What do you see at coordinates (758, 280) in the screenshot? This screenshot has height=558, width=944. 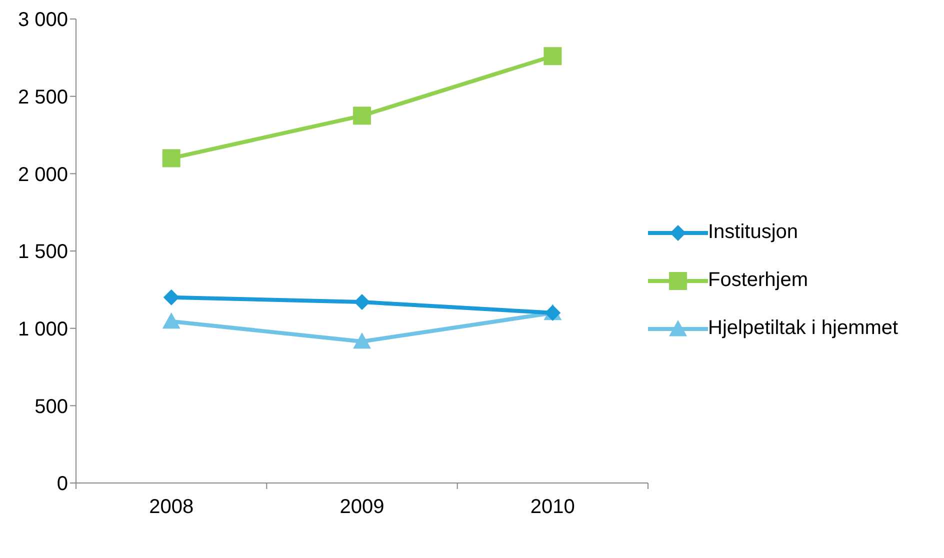 I see `legend-label: Fosterhjem` at bounding box center [758, 280].